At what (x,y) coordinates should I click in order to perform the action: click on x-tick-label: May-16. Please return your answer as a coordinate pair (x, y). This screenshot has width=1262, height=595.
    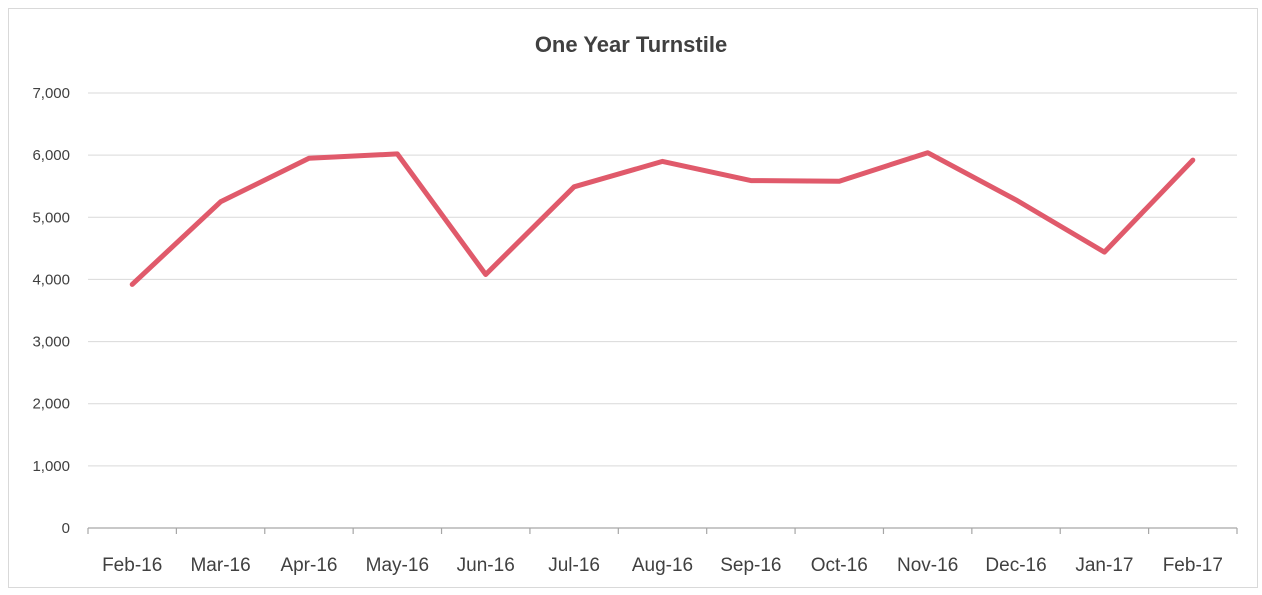
    Looking at the image, I should click on (397, 565).